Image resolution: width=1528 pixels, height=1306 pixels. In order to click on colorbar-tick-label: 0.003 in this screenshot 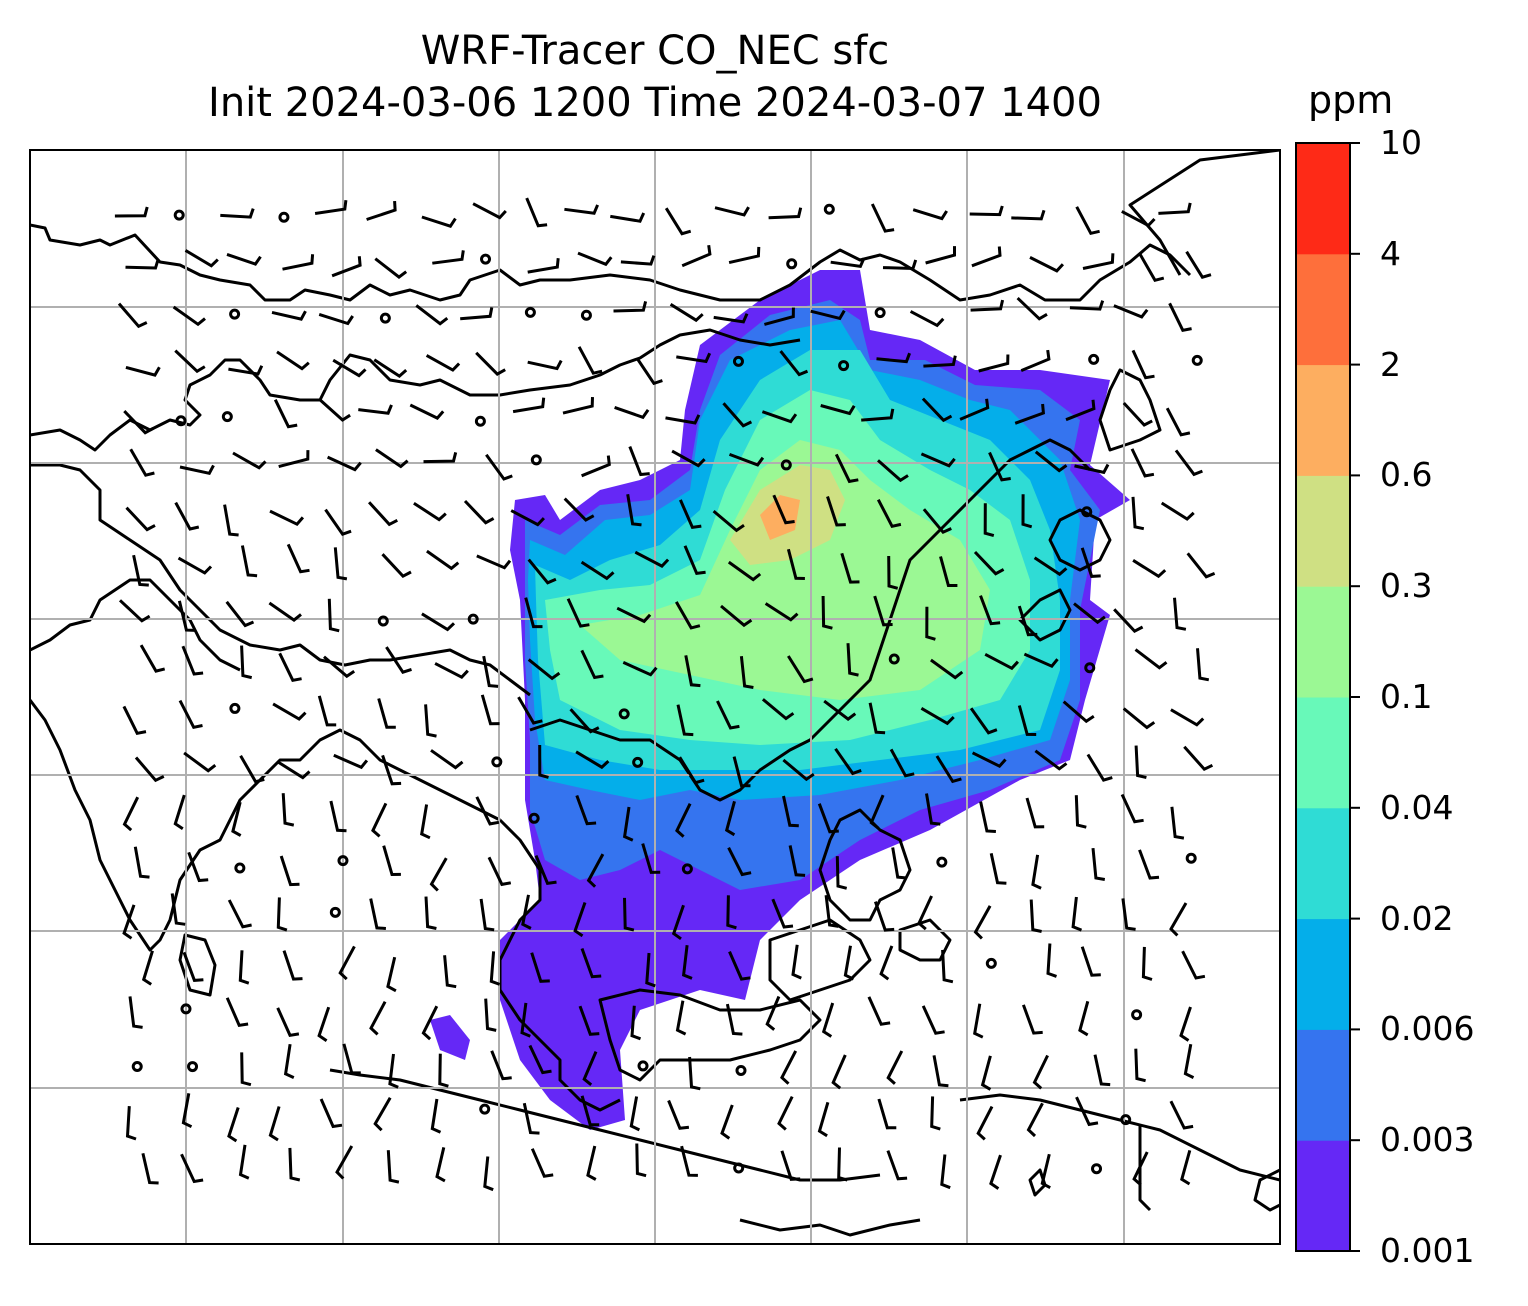, I will do `click(1427, 1140)`.